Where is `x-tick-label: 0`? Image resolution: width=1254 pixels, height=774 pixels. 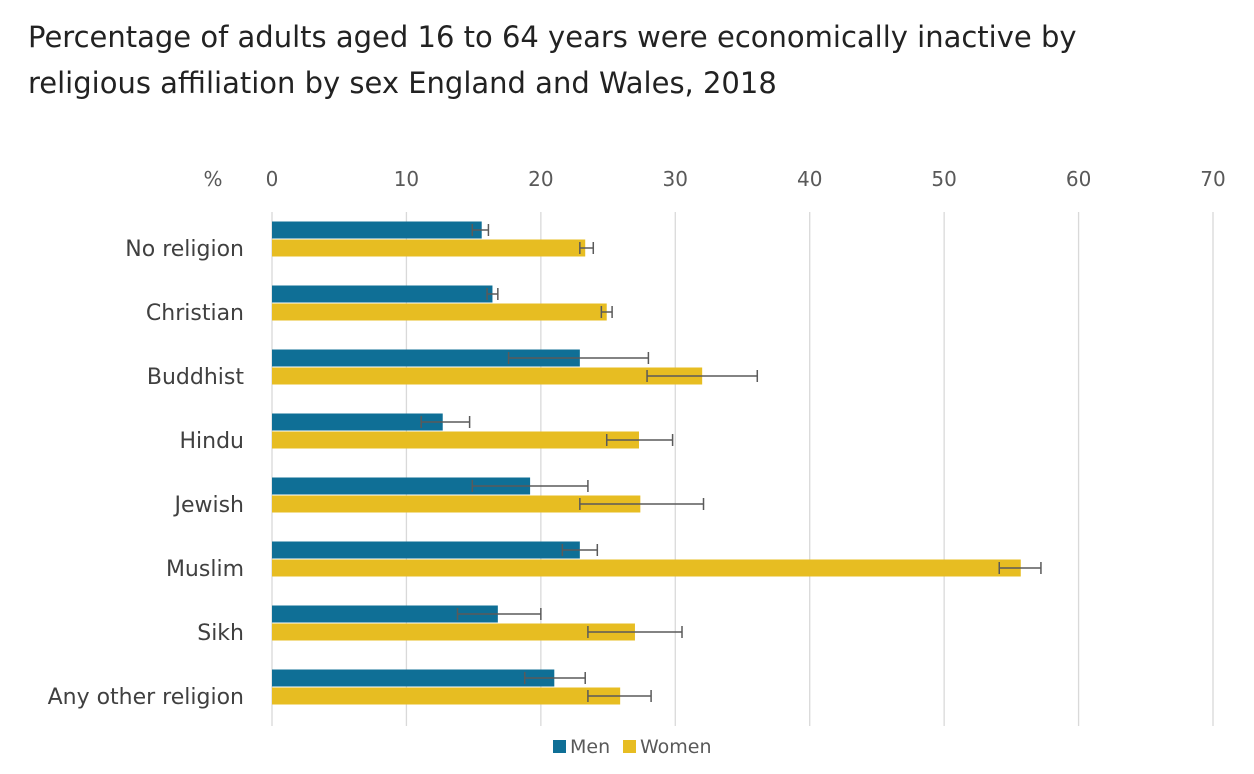 x-tick-label: 0 is located at coordinates (272, 179).